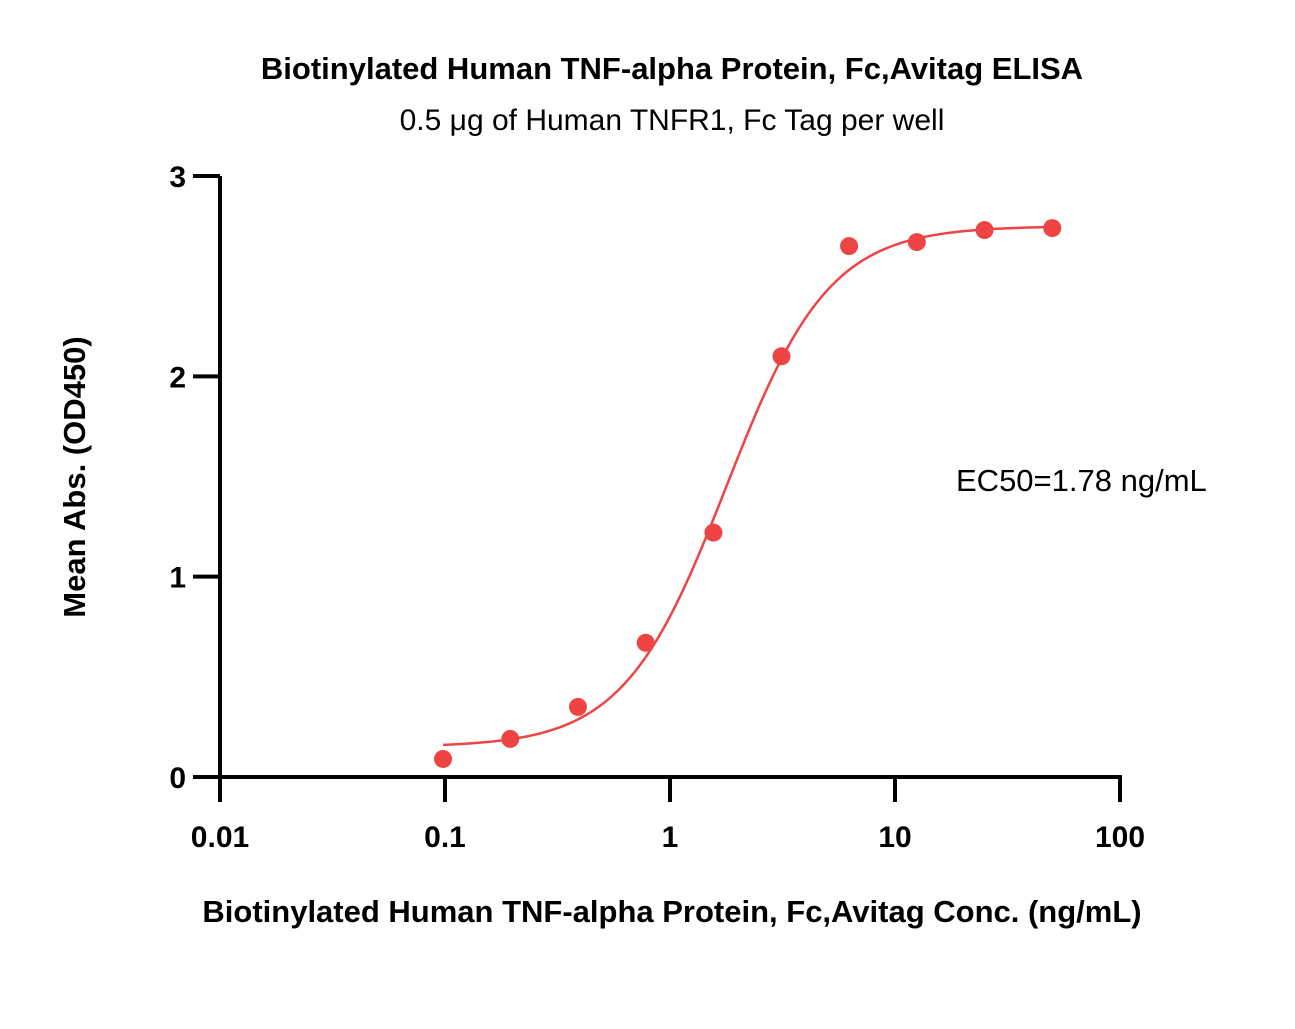  I want to click on x-tick-label: 1, so click(670, 837).